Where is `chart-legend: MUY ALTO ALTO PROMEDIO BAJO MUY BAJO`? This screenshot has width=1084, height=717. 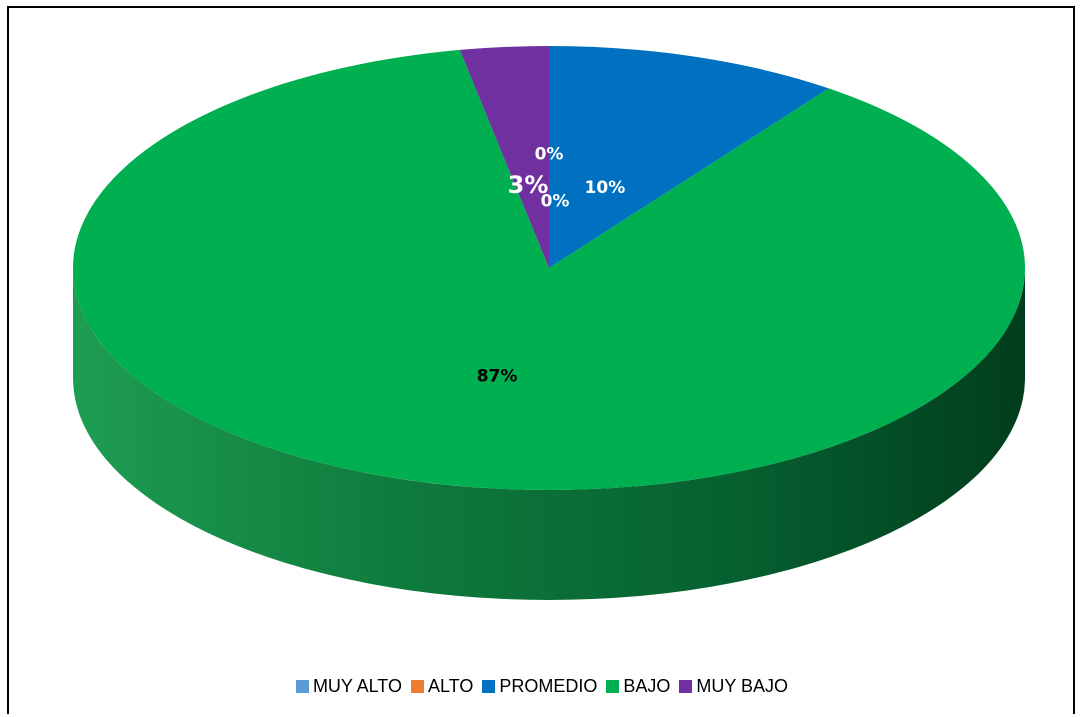
chart-legend: MUY ALTO ALTO PROMEDIO BAJO MUY BAJO is located at coordinates (542, 686).